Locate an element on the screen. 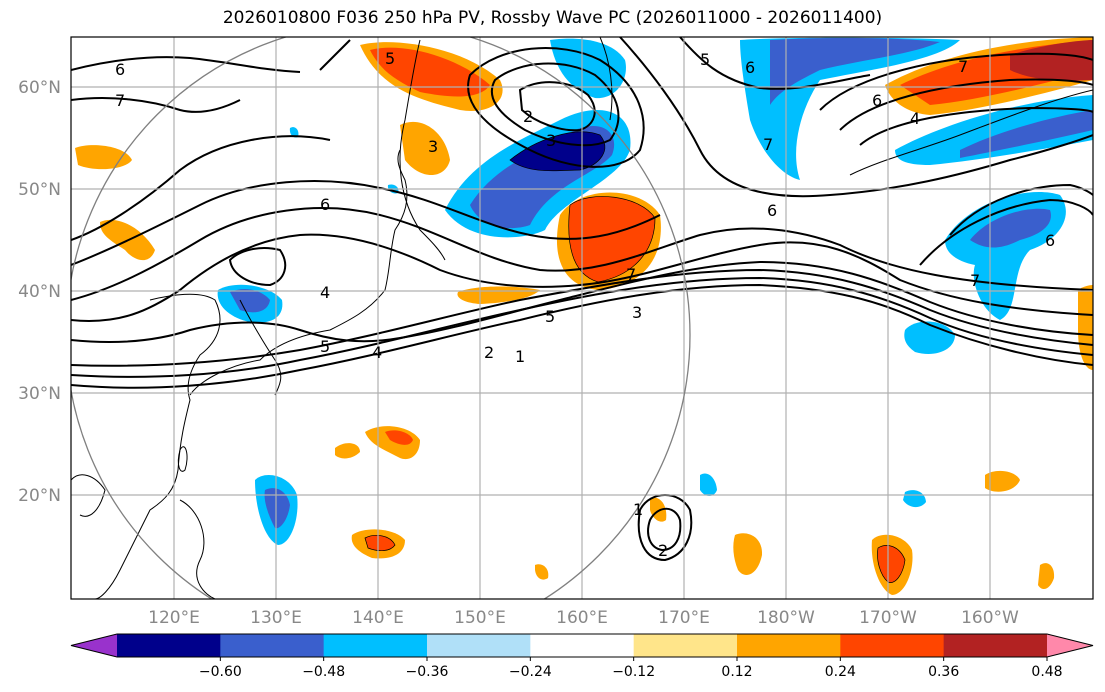  coast-kamchatka is located at coordinates (606, 79).